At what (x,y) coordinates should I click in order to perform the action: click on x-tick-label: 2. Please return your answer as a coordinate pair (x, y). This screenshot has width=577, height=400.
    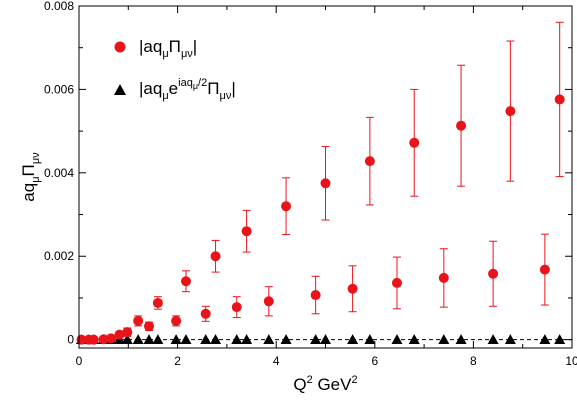
    Looking at the image, I should click on (177, 361).